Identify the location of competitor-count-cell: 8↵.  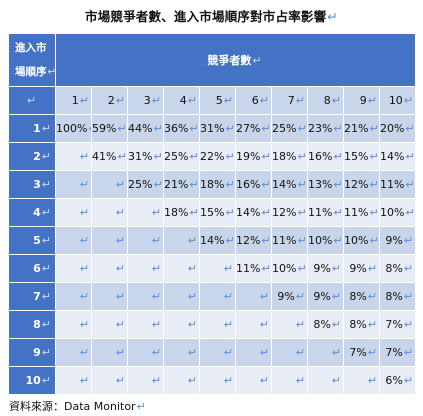
(325, 100).